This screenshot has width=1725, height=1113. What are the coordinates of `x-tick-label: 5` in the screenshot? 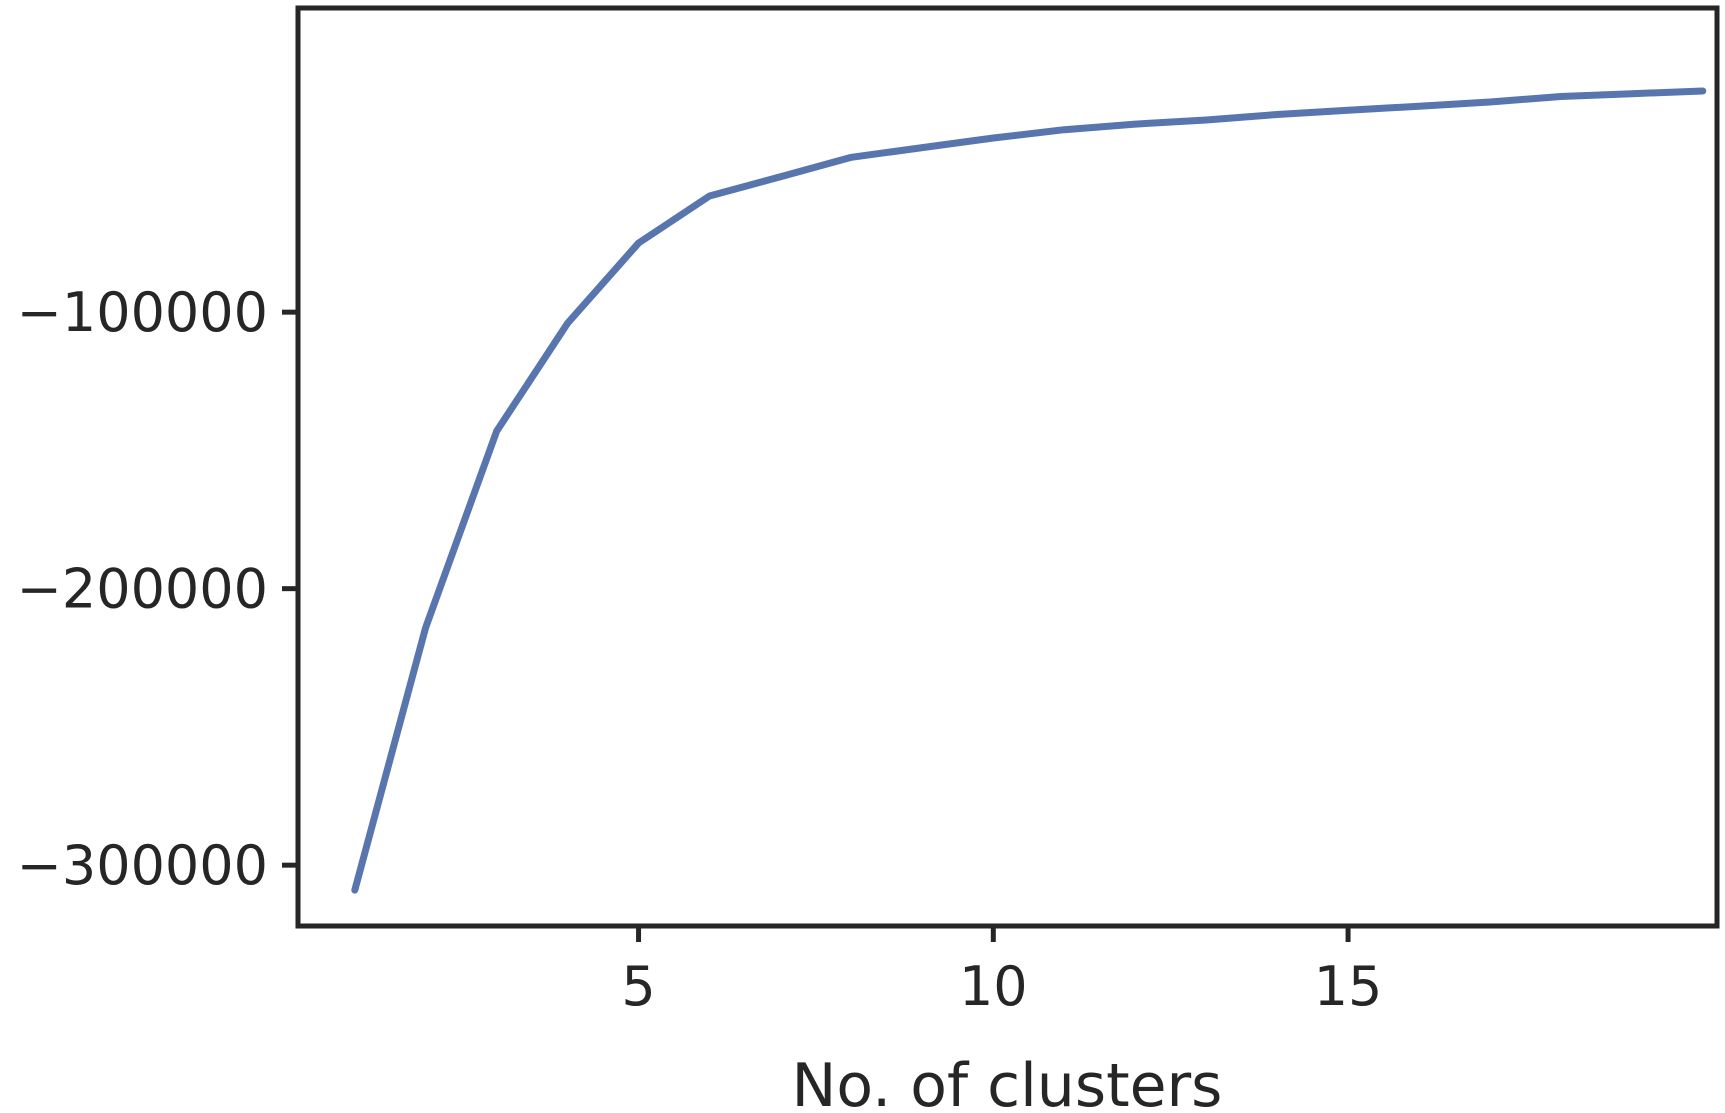 It's located at (638, 986).